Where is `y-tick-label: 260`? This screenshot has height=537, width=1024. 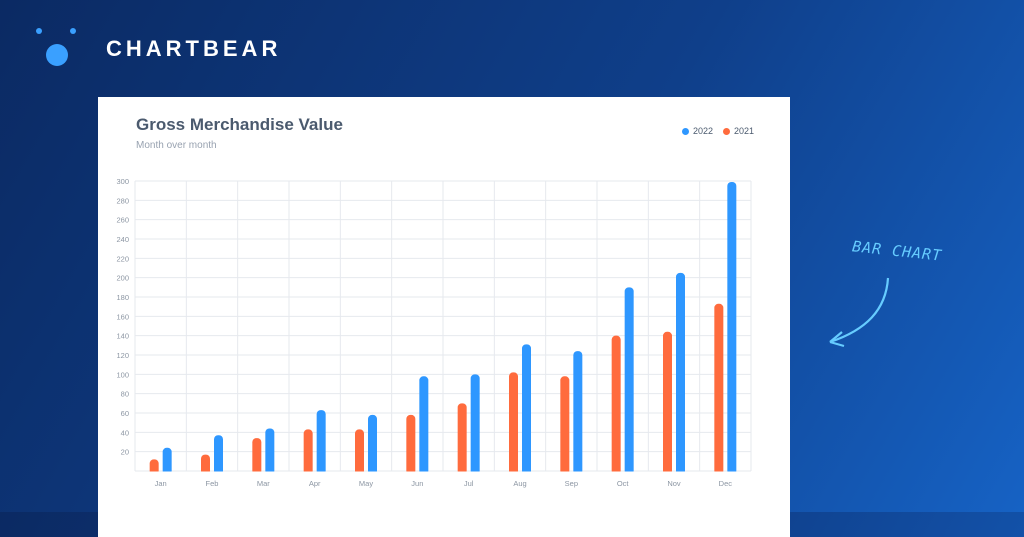 y-tick-label: 260 is located at coordinates (122, 220).